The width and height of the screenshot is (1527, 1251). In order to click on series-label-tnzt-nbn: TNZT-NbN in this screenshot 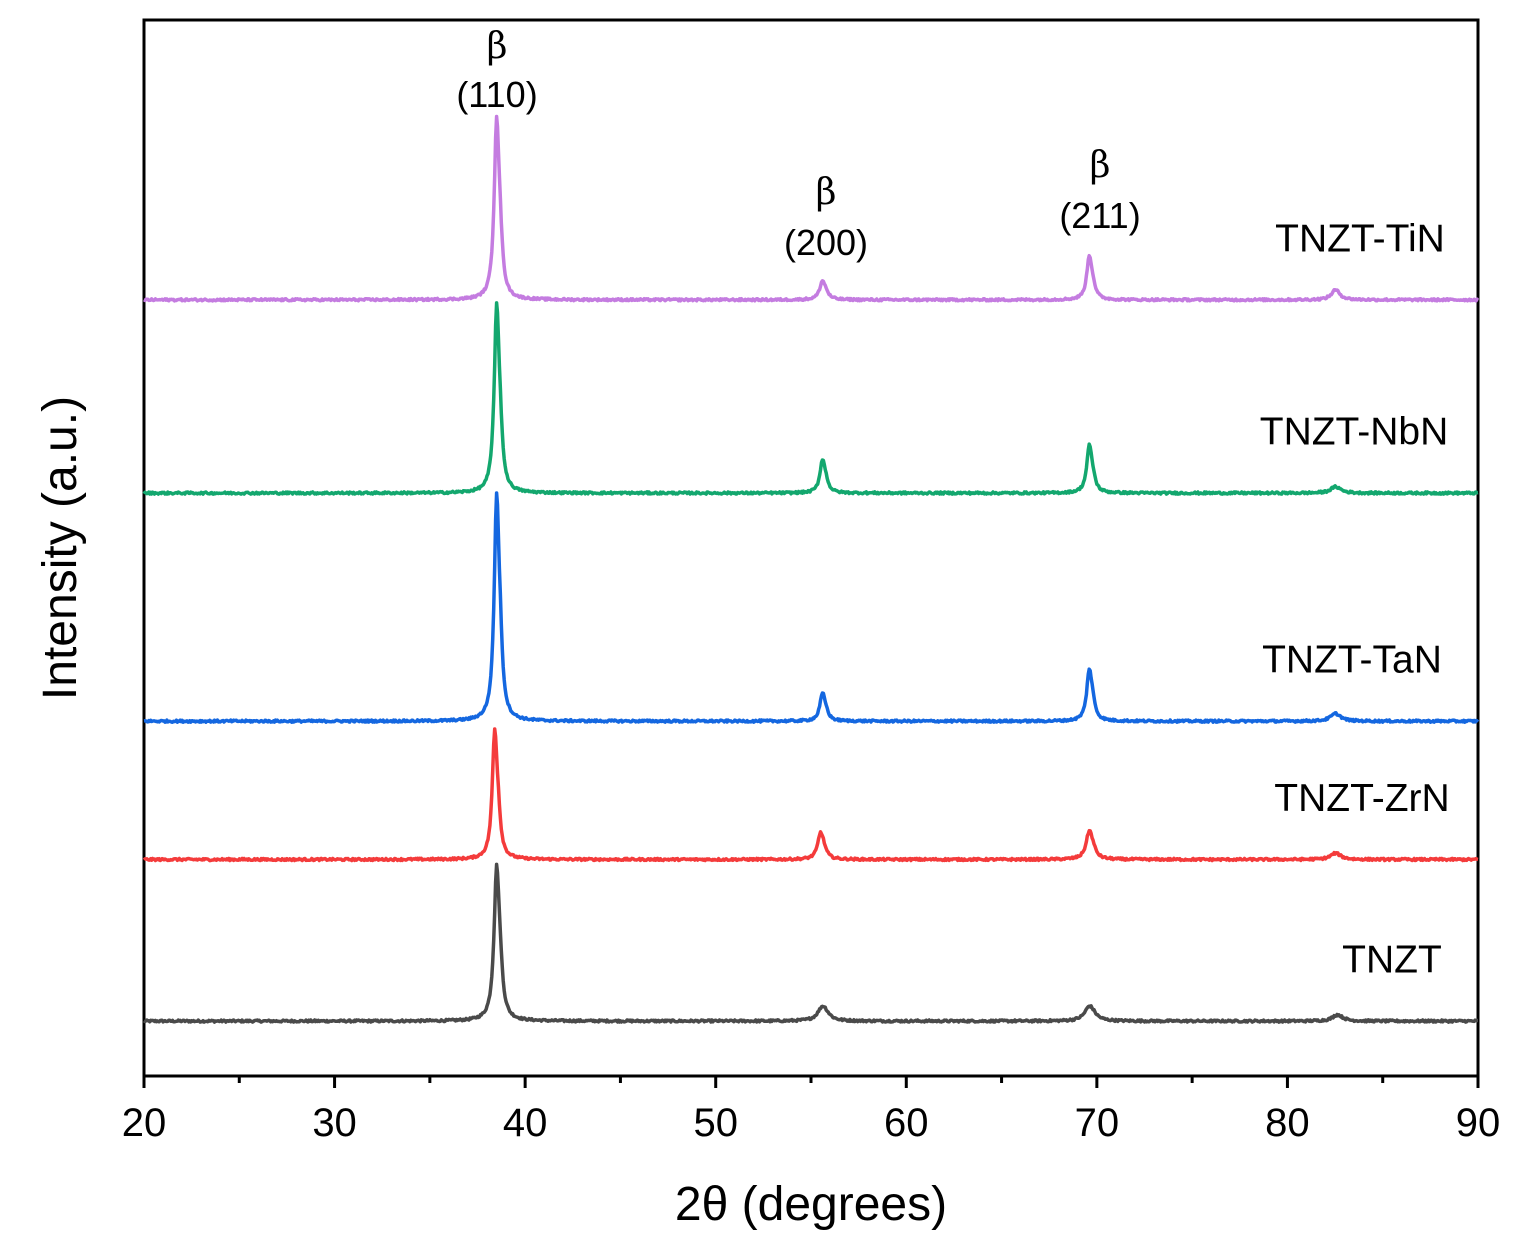, I will do `click(1354, 432)`.